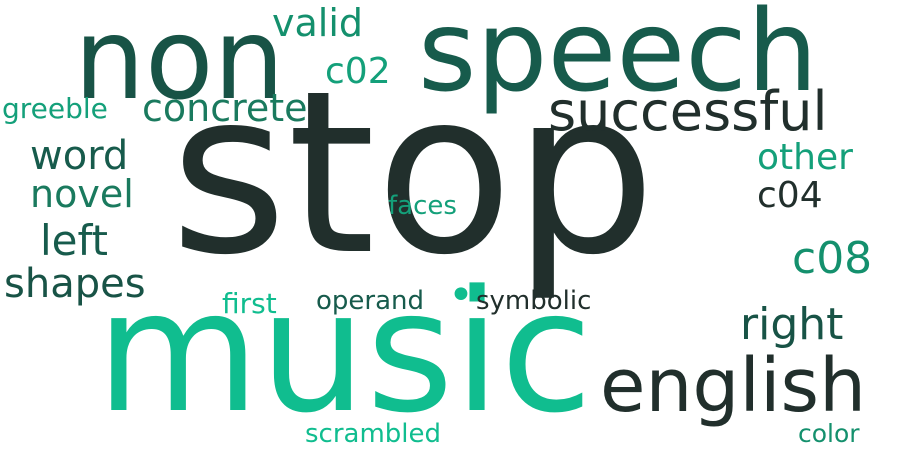  Describe the element at coordinates (179, 62) in the screenshot. I see `word-non: non` at that location.